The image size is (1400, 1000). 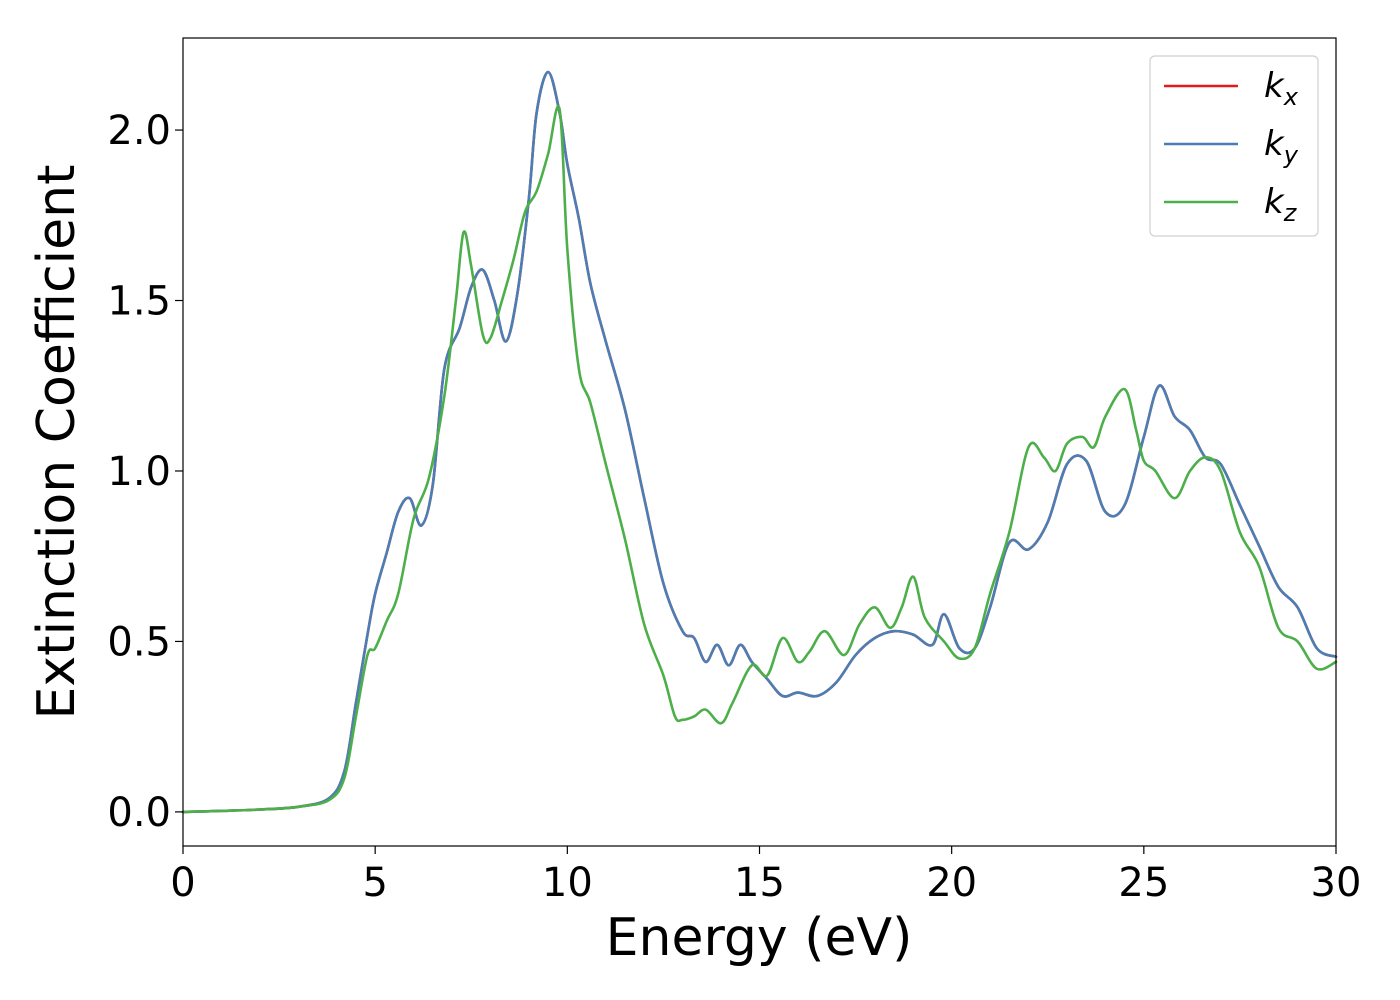 What do you see at coordinates (567, 883) in the screenshot?
I see `x-tick-label: 10` at bounding box center [567, 883].